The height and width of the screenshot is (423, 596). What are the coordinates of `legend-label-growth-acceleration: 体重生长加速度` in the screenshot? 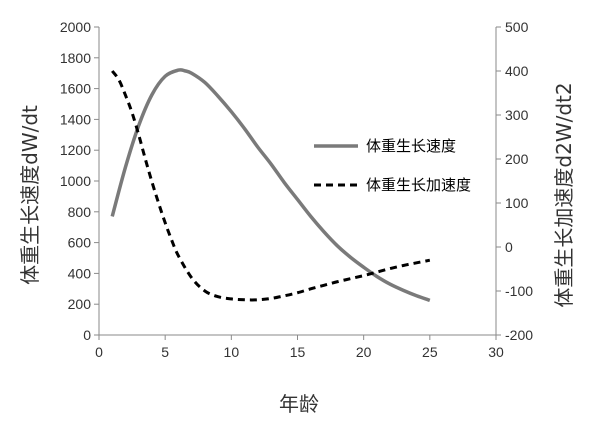 It's located at (418, 185).